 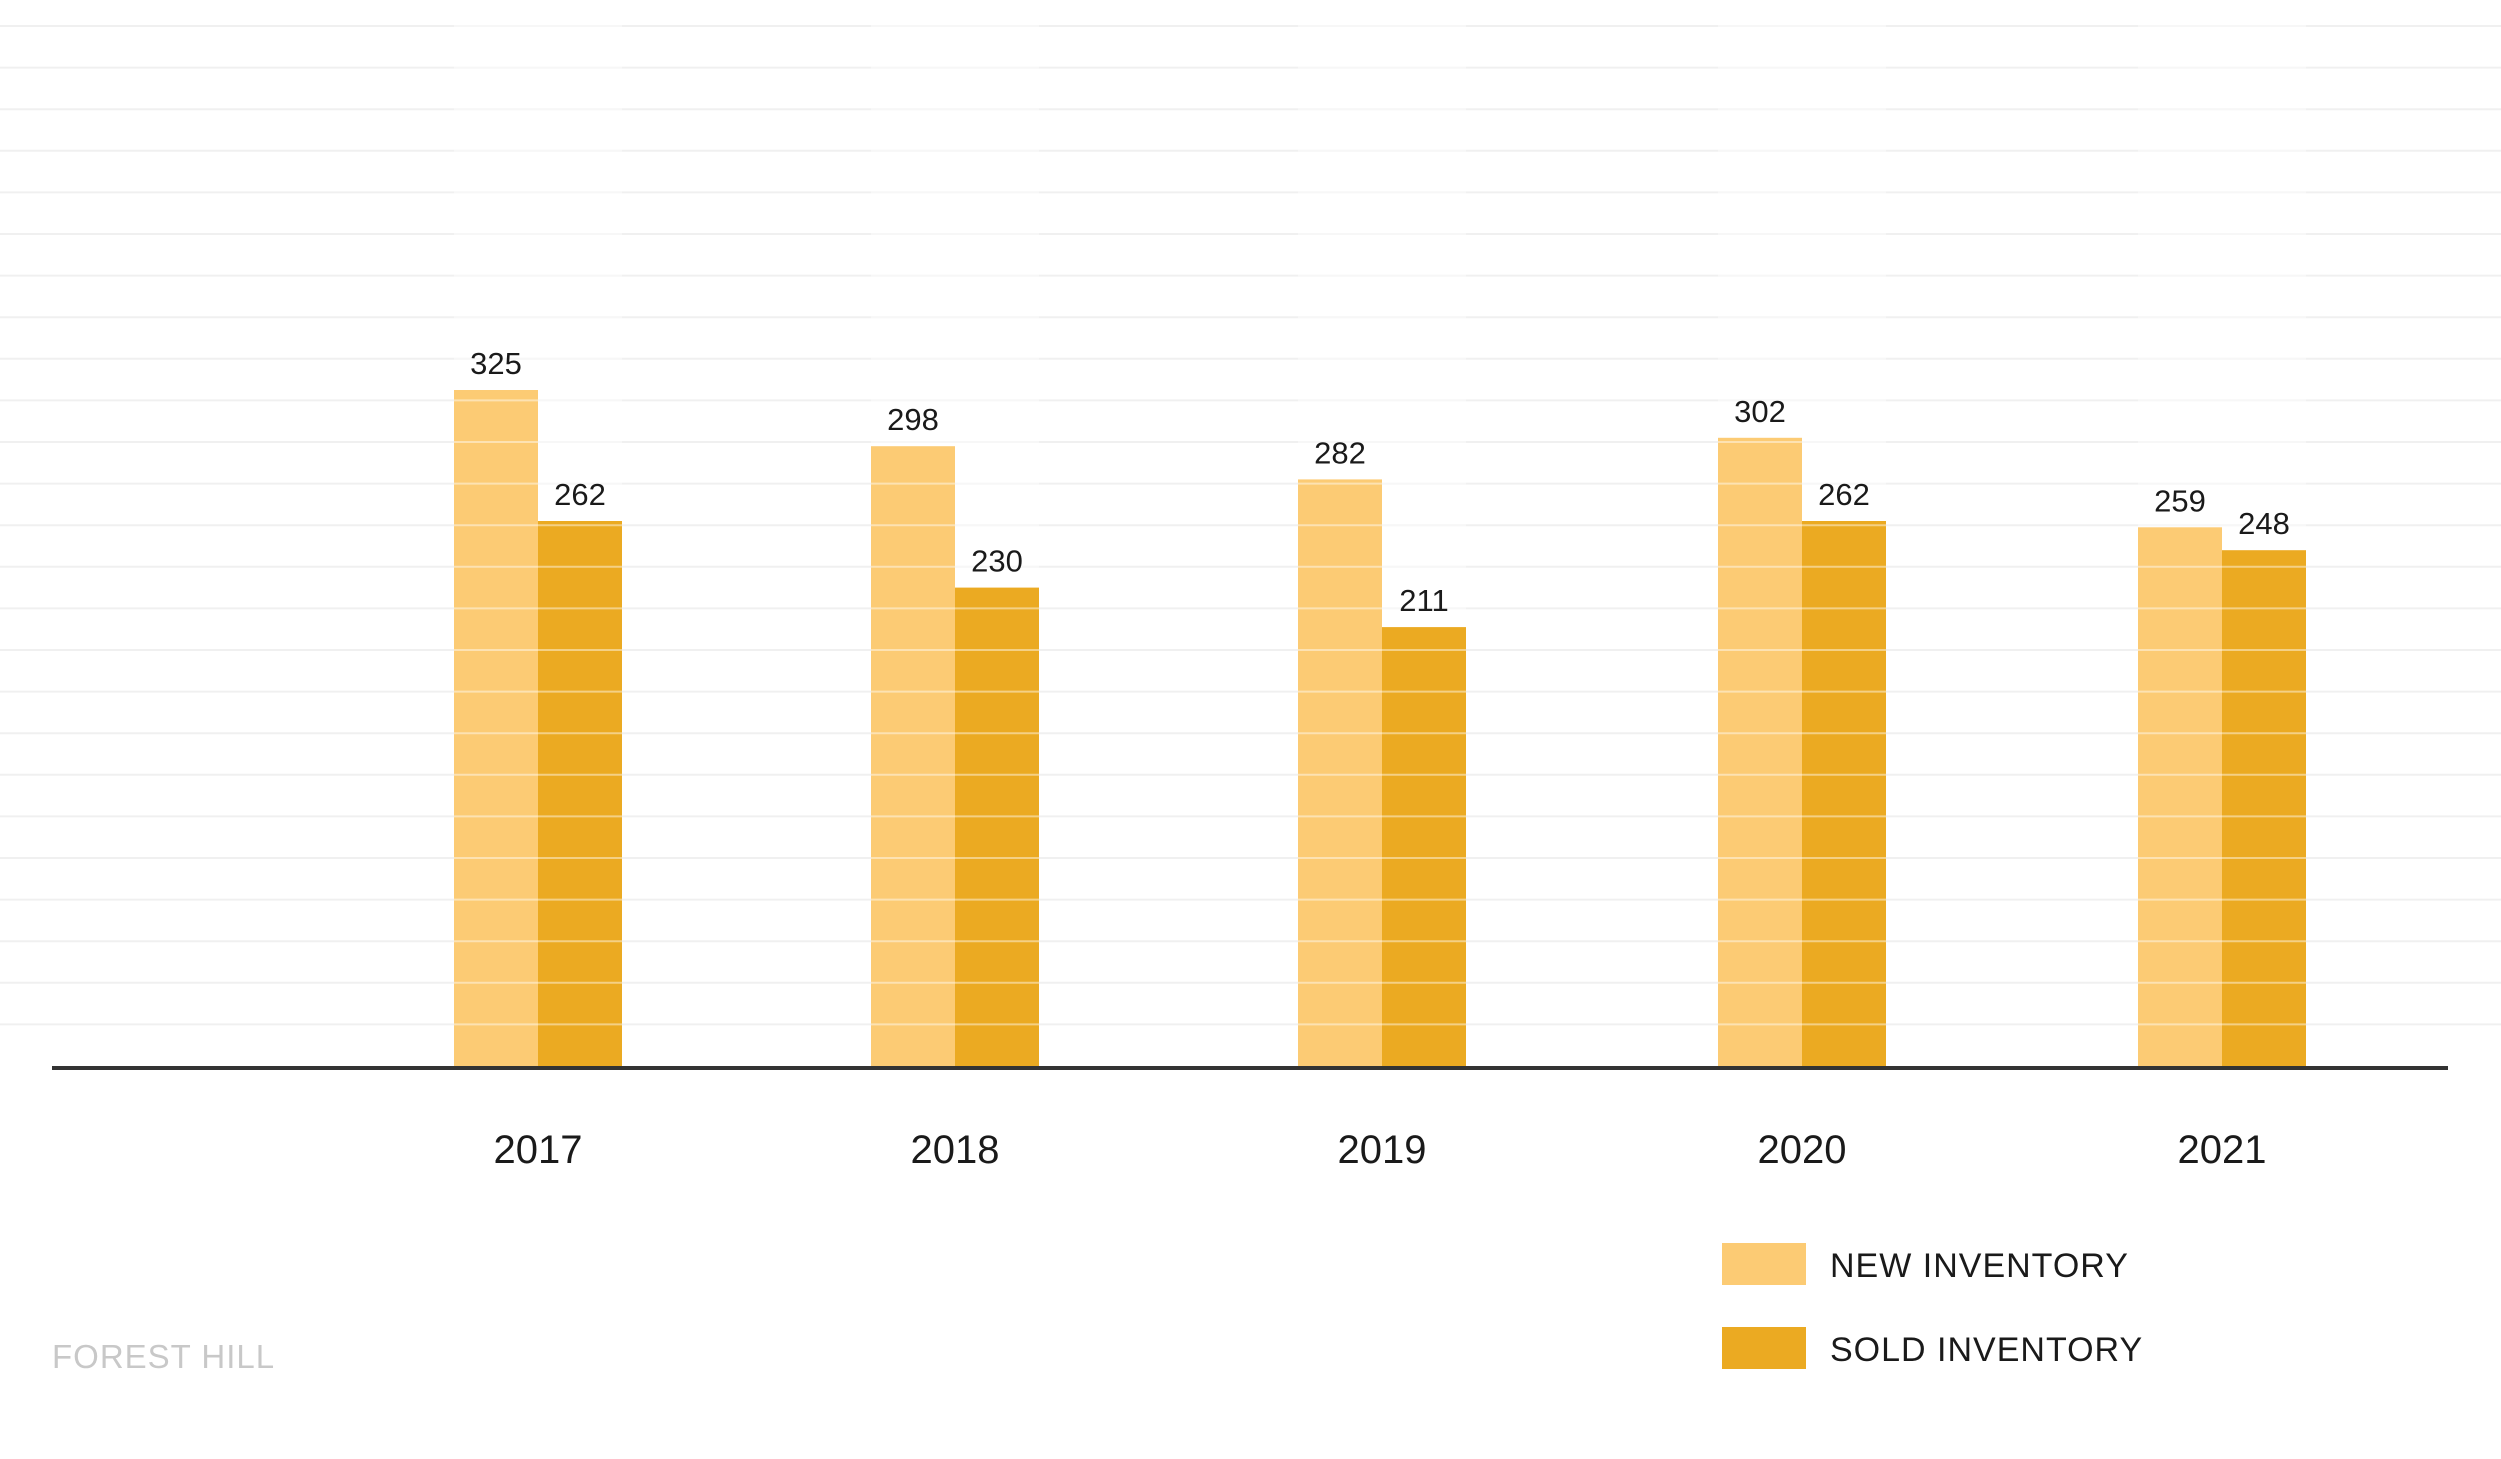 What do you see at coordinates (1802, 1150) in the screenshot?
I see `x-tick-label-2020: 2020` at bounding box center [1802, 1150].